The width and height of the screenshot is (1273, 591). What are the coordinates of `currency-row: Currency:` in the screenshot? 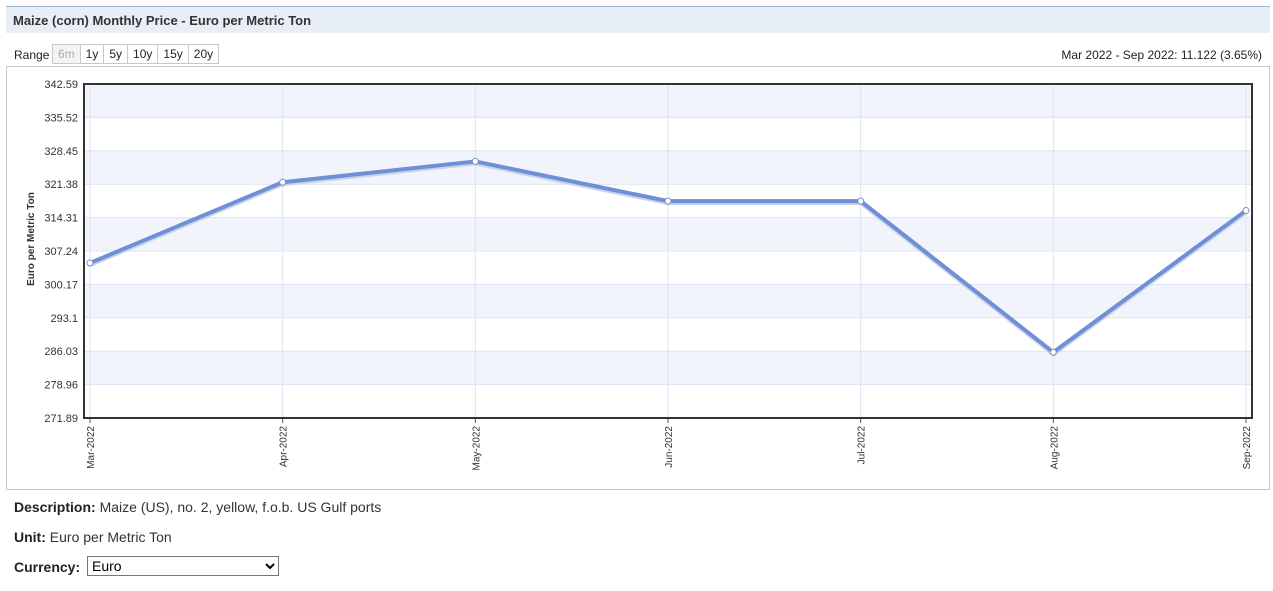 It's located at (47, 567).